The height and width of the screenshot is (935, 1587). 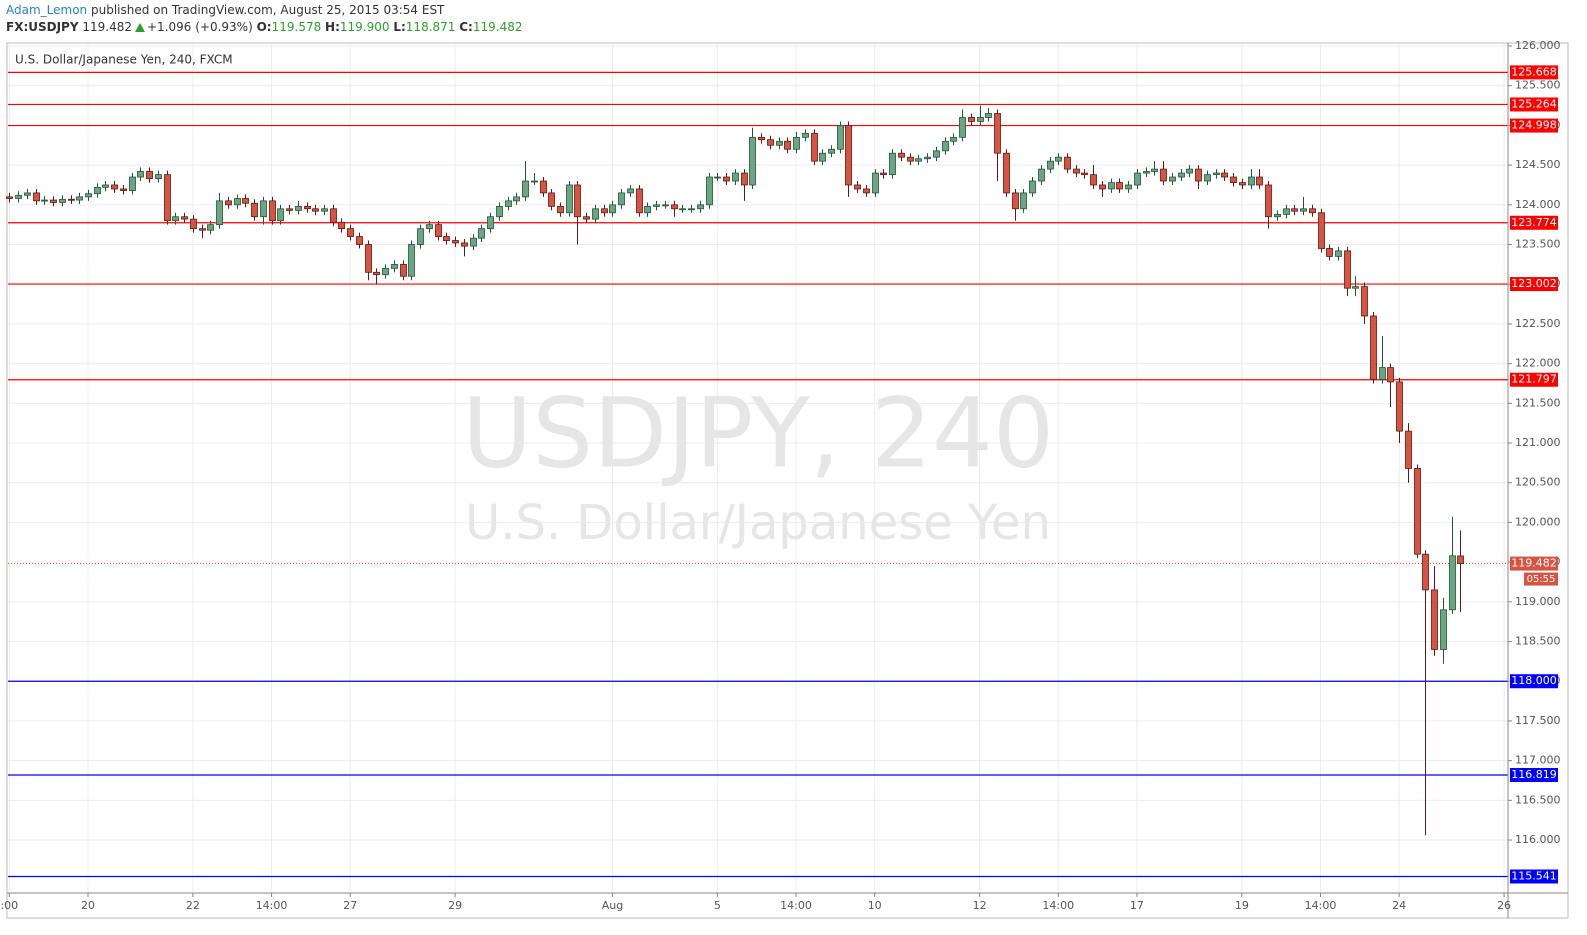 What do you see at coordinates (193, 905) in the screenshot?
I see `x-tick-label: 22` at bounding box center [193, 905].